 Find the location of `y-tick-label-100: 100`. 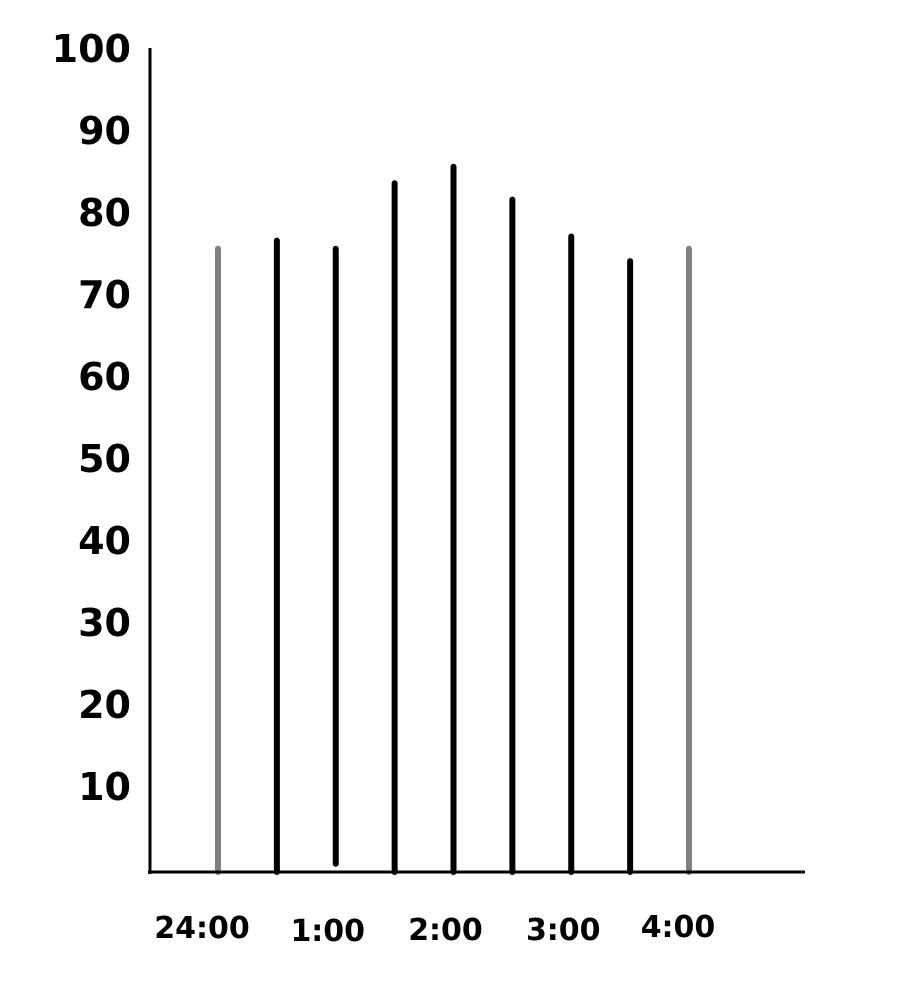

y-tick-label-100: 100 is located at coordinates (91, 49).